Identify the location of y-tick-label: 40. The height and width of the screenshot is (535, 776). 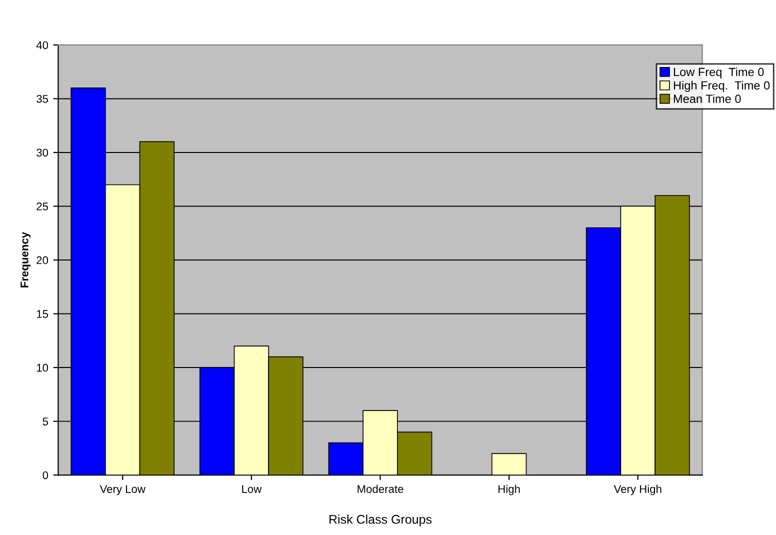
(42, 45).